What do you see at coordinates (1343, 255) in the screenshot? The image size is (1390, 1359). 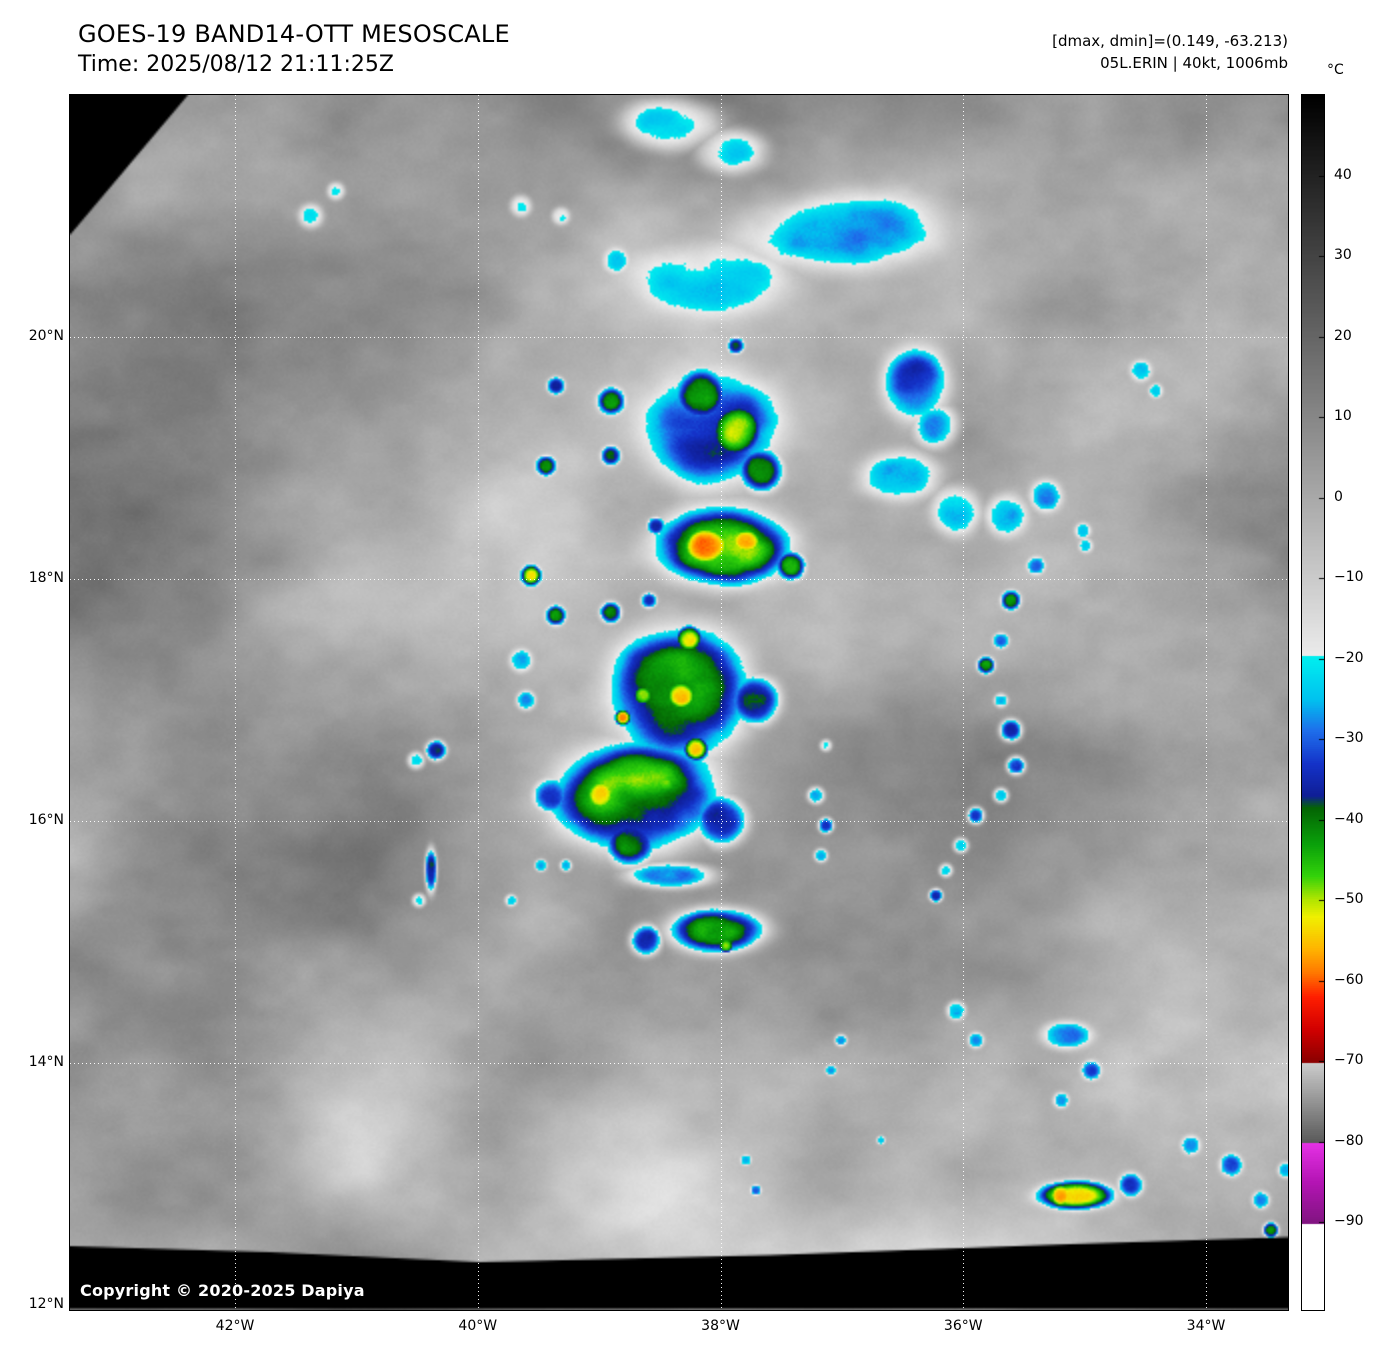 I see `colorbar-tick-label: 30` at bounding box center [1343, 255].